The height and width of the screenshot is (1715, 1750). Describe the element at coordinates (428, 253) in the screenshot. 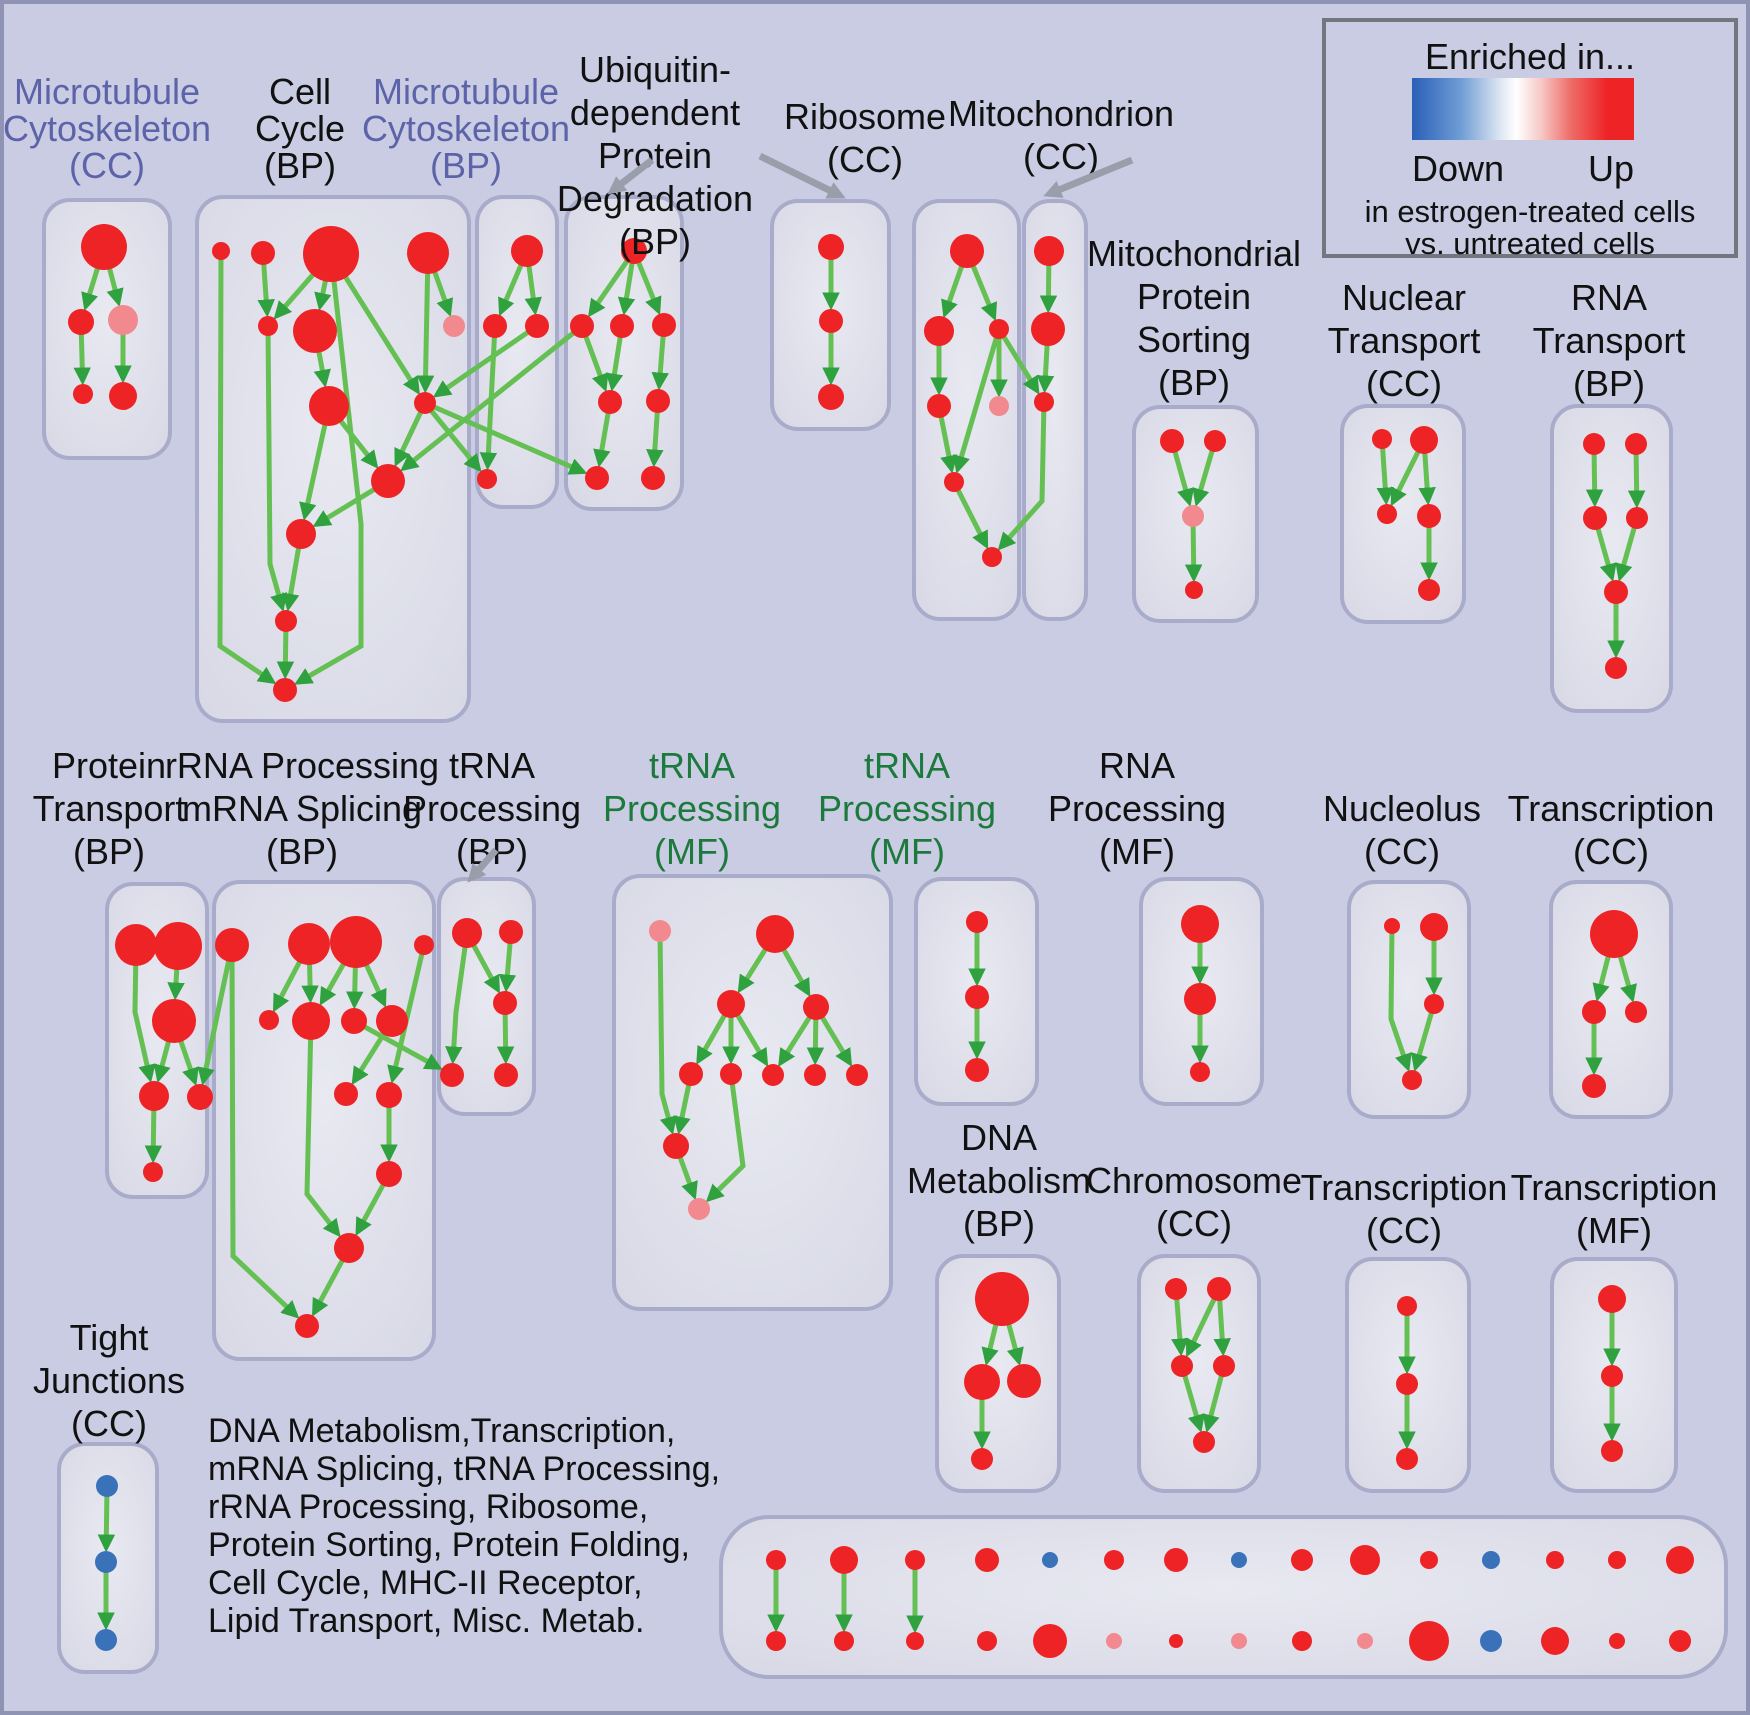

I see `node-cc4` at that location.